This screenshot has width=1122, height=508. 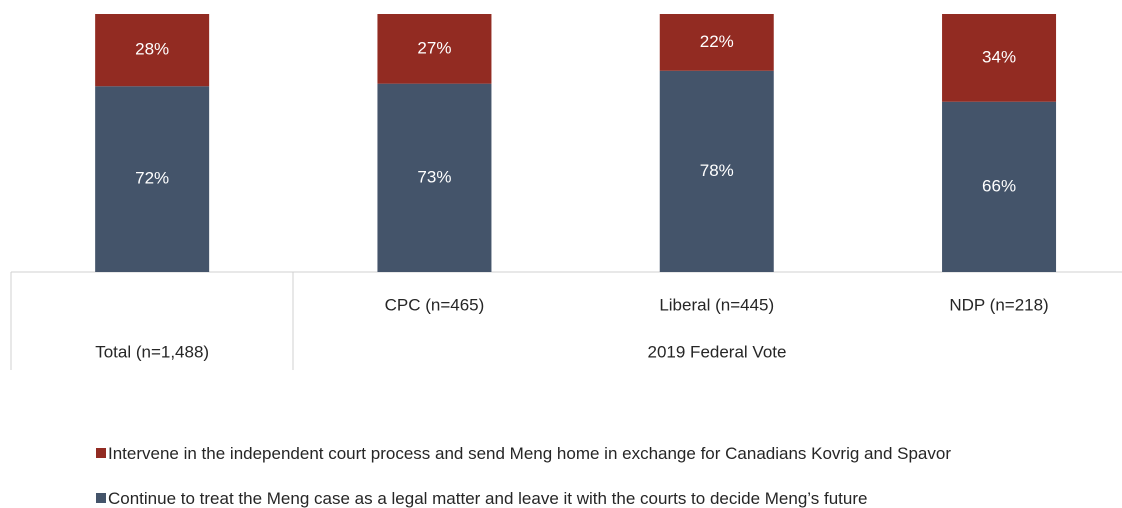 I want to click on data-label: 27%, so click(x=434, y=47).